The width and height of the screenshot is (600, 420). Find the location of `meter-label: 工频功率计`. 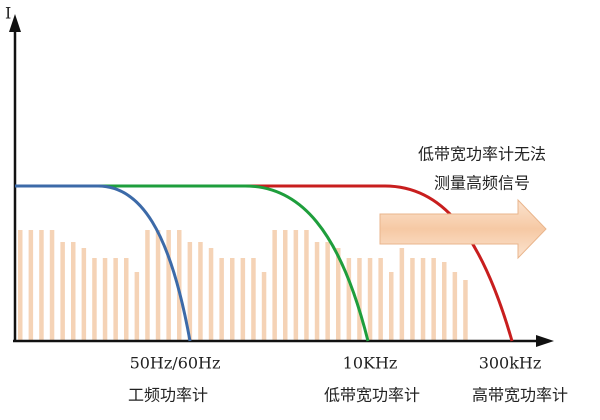

meter-label: 工频功率计 is located at coordinates (168, 395).